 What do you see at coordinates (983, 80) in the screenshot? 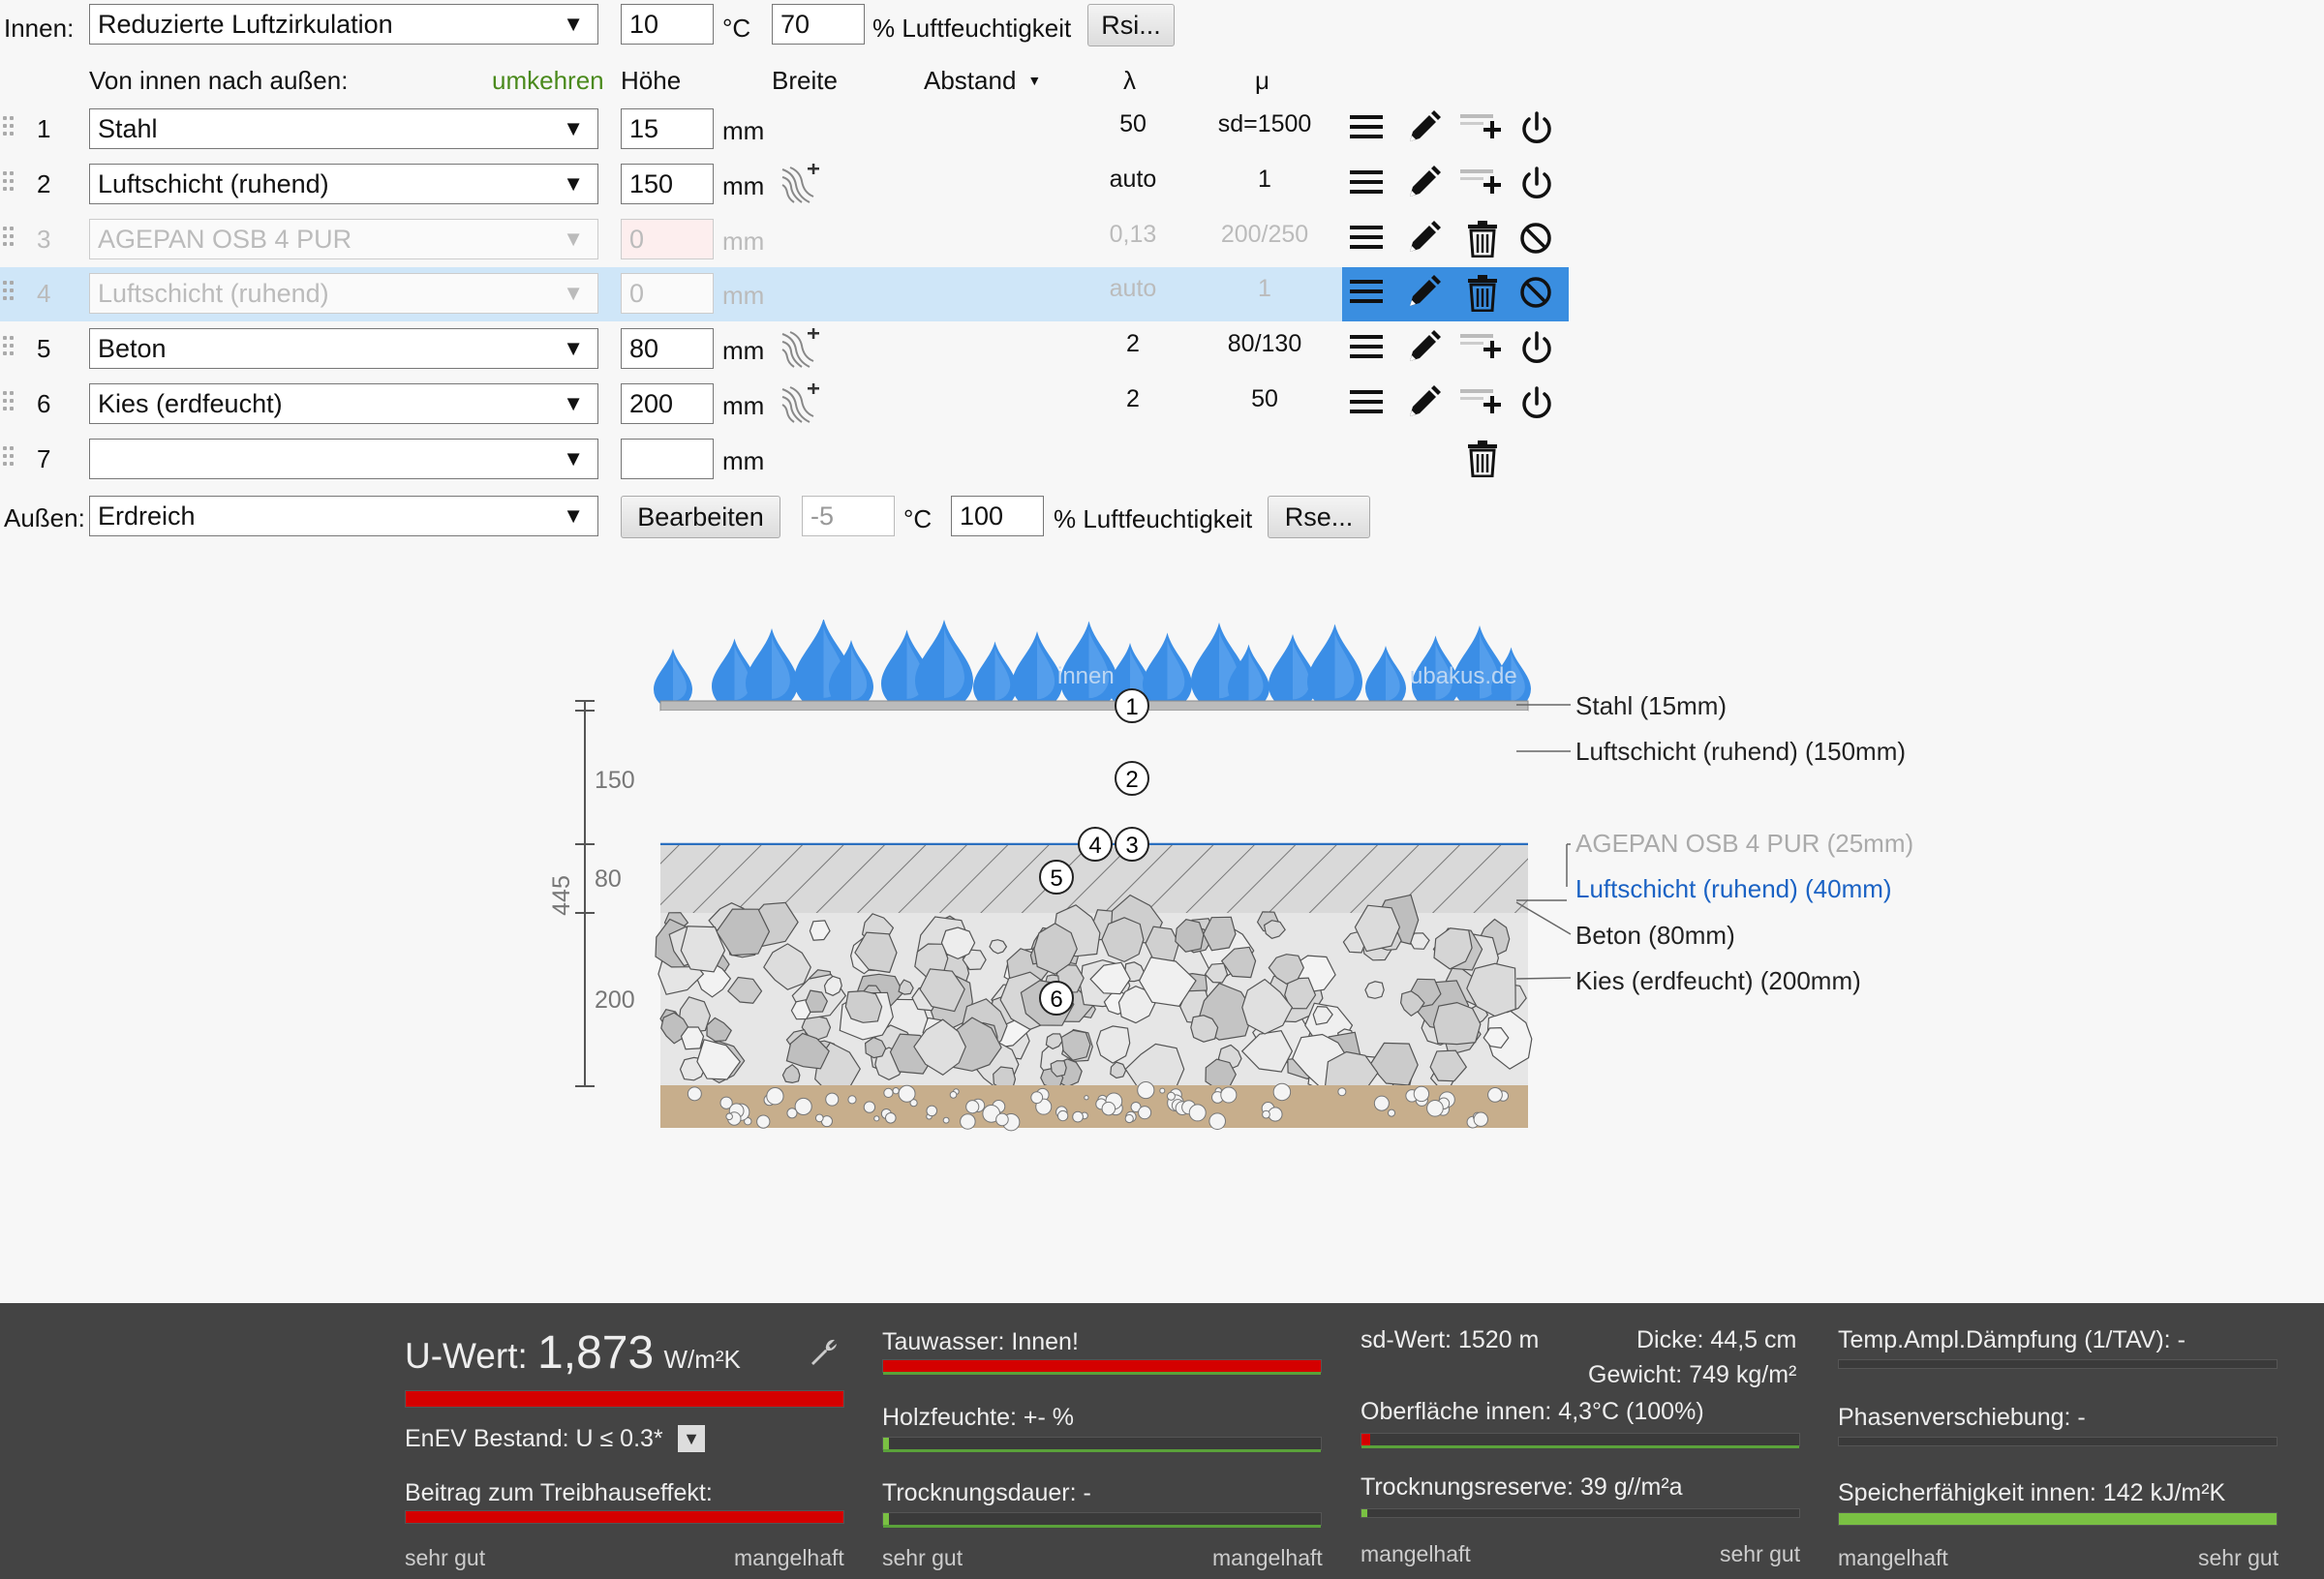
I see `col-spacing: Abstand ▼` at bounding box center [983, 80].